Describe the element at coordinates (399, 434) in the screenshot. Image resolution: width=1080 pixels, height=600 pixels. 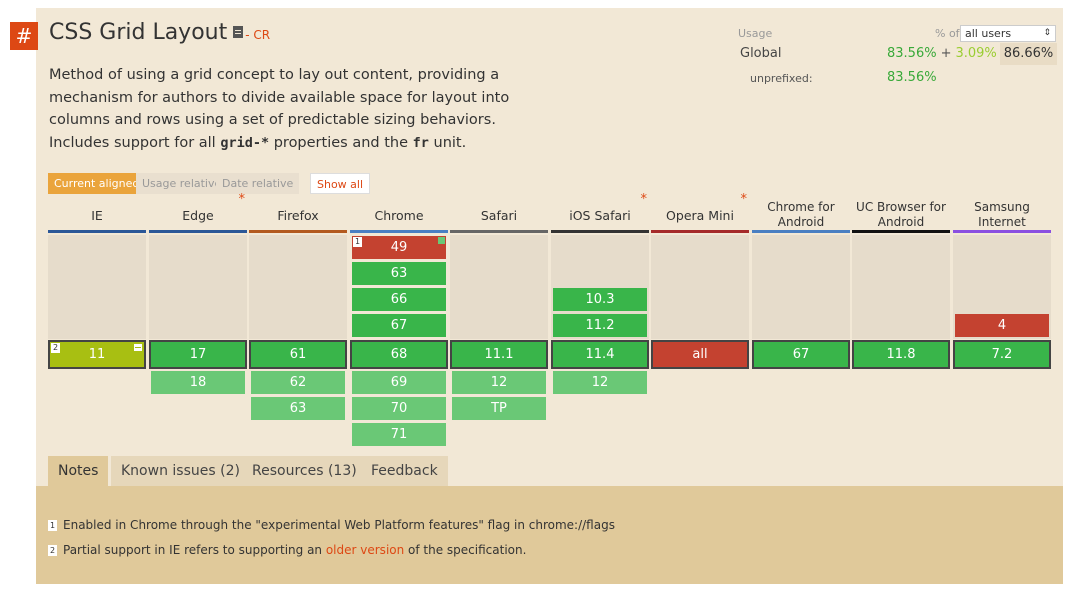
I see `version-cell-chrome-71: 71` at that location.